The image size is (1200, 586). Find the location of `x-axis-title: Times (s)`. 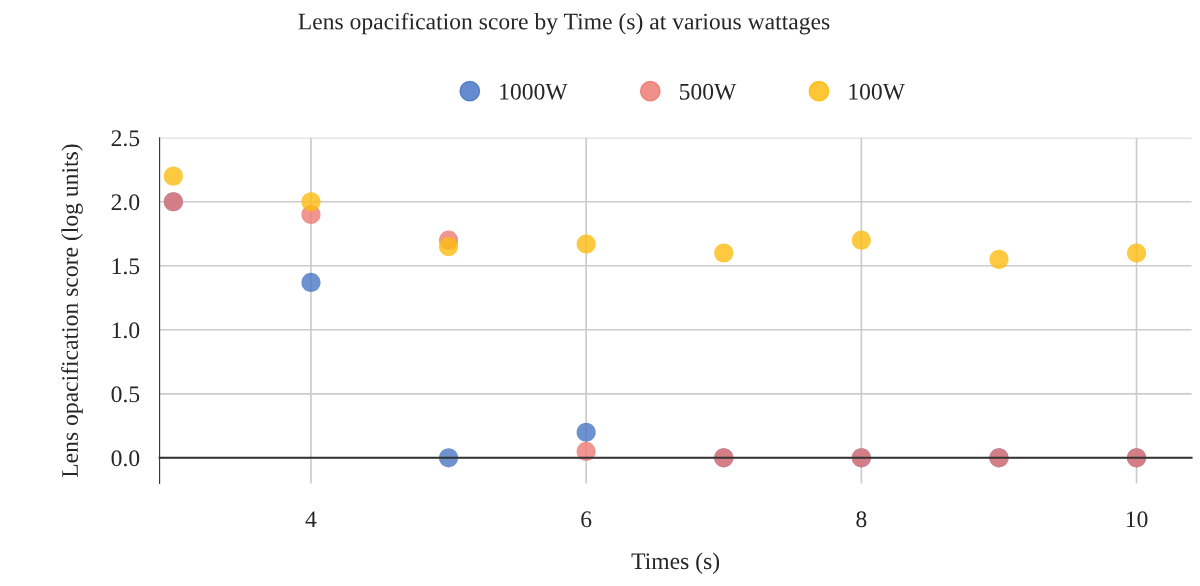

x-axis-title: Times (s) is located at coordinates (675, 563).